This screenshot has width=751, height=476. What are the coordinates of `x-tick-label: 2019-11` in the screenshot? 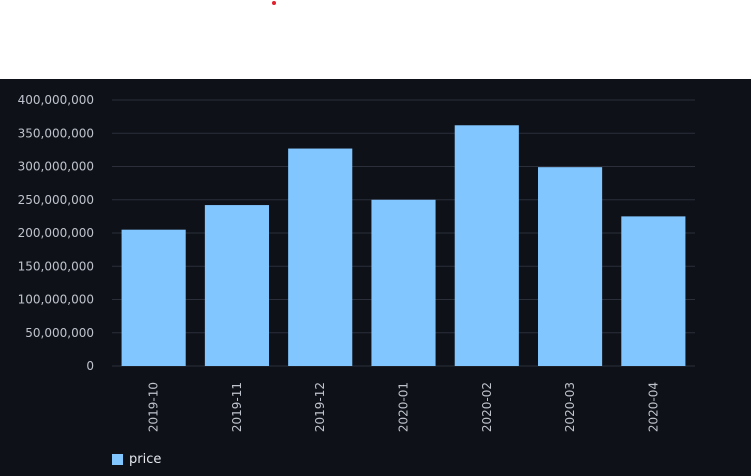 It's located at (237, 407).